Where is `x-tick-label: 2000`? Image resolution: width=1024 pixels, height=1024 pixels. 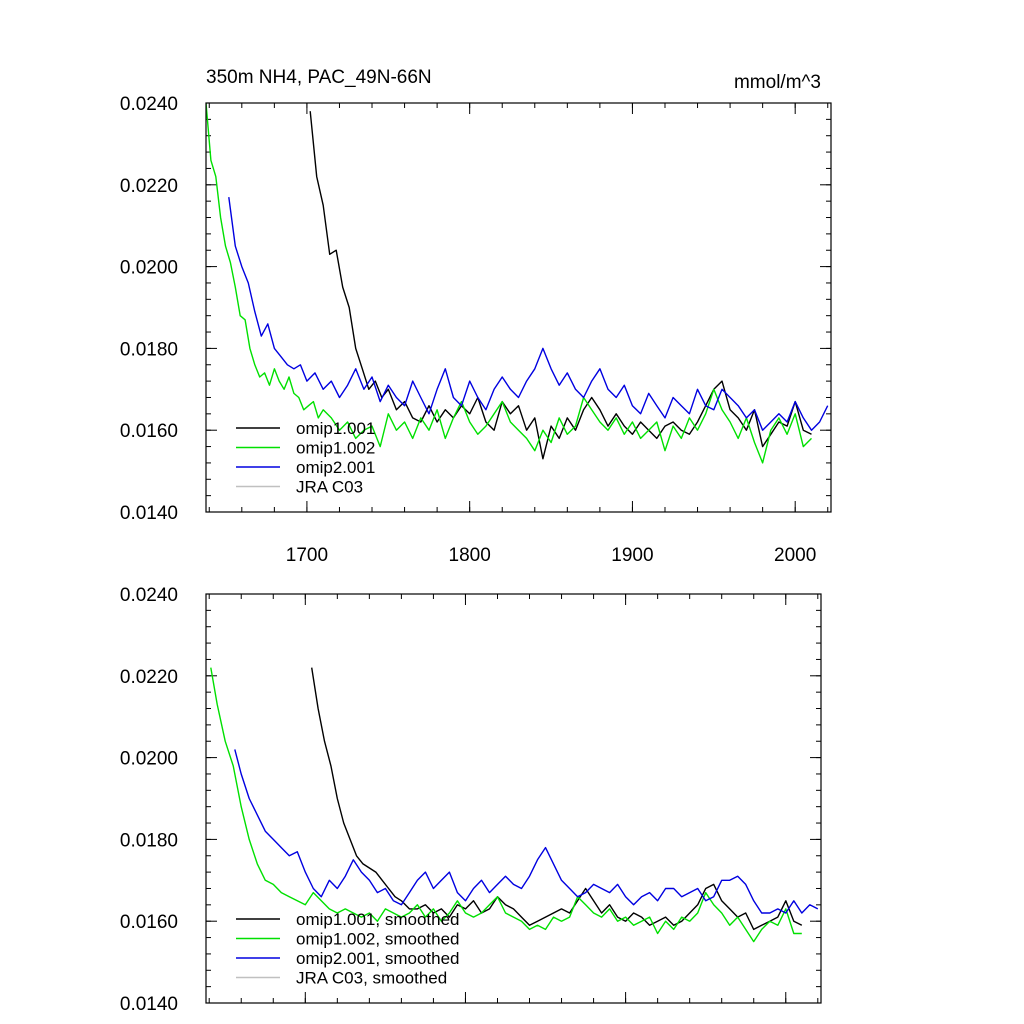 x-tick-label: 2000 is located at coordinates (795, 555).